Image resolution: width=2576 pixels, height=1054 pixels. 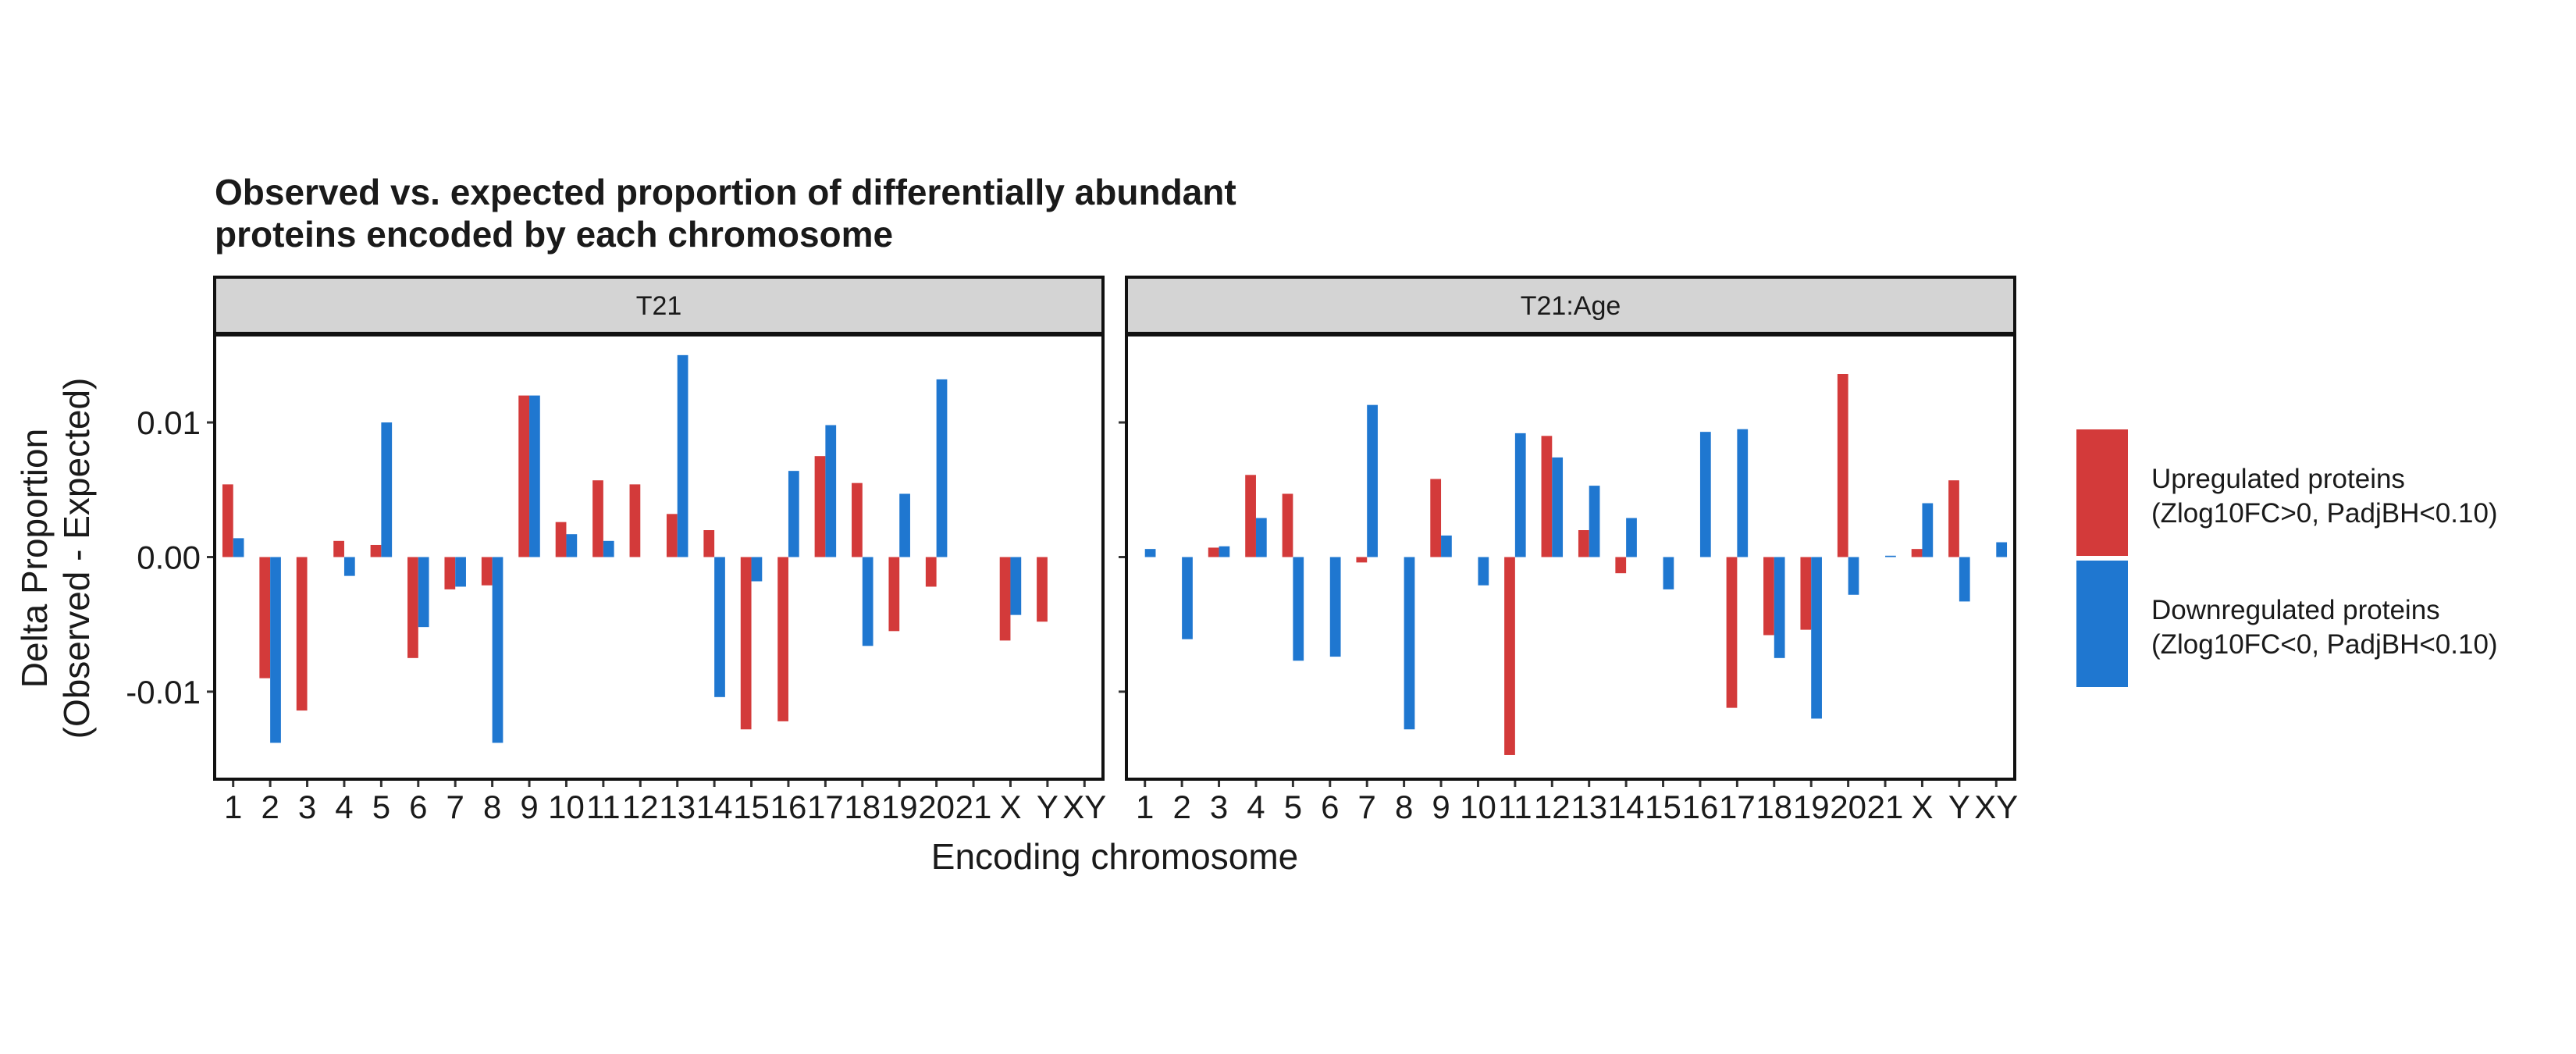 What do you see at coordinates (169, 557) in the screenshot?
I see `y-tick-label: 0.00` at bounding box center [169, 557].